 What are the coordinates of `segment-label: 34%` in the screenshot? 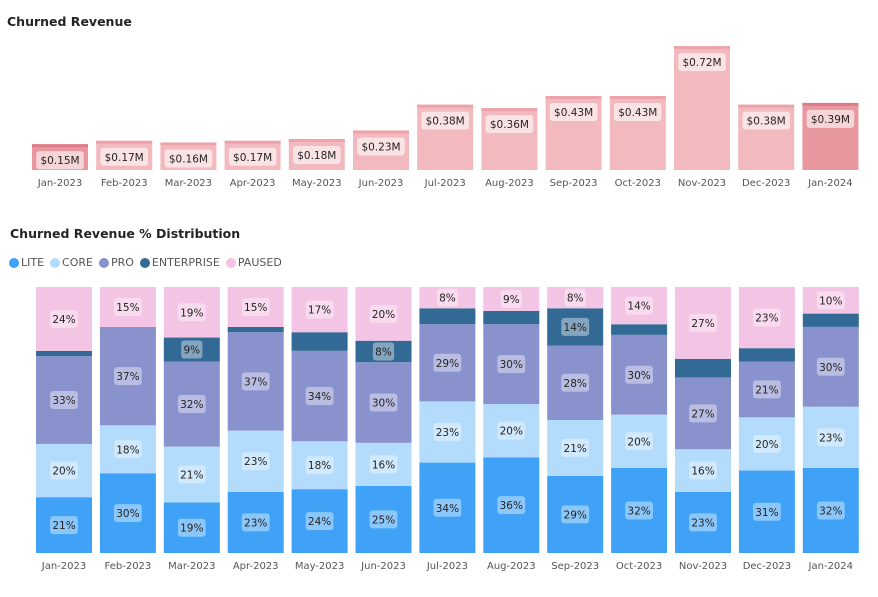 It's located at (319, 397).